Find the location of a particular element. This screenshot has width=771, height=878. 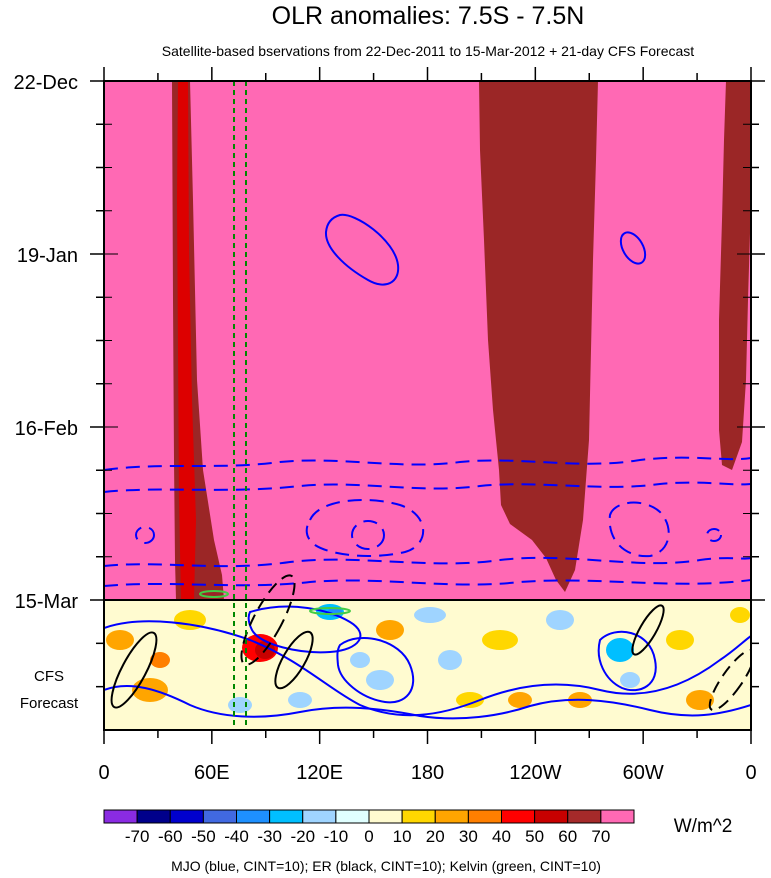

x-tick-label-5: 120W is located at coordinates (535, 773).